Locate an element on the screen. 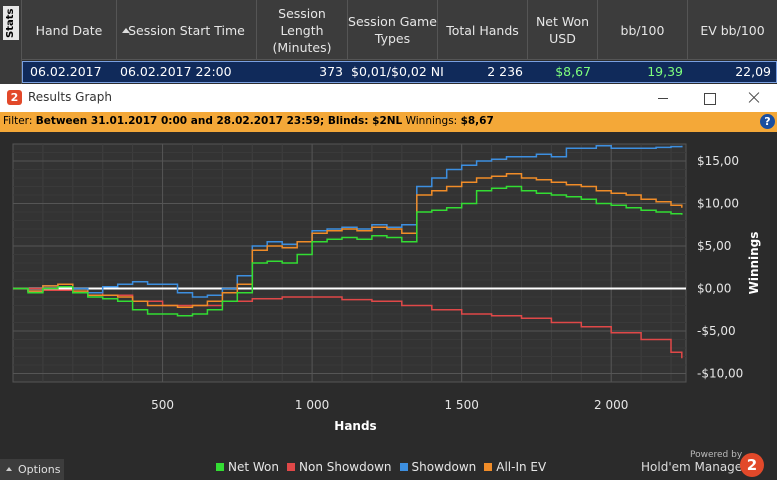 This screenshot has width=777, height=480. stats-tab-label: Stats is located at coordinates (11, 23).